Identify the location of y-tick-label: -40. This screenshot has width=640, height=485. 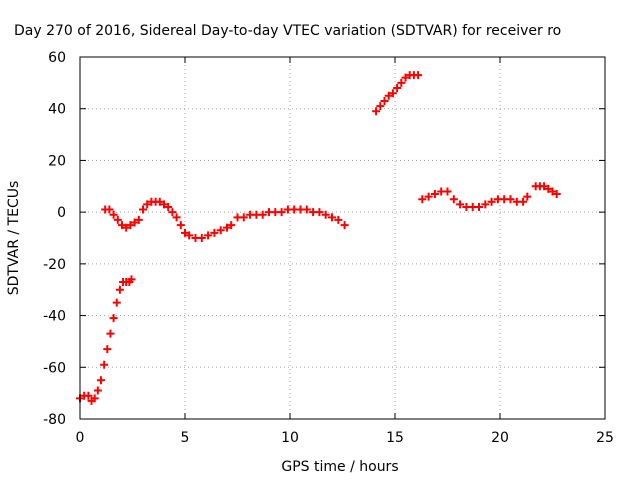
(54, 317).